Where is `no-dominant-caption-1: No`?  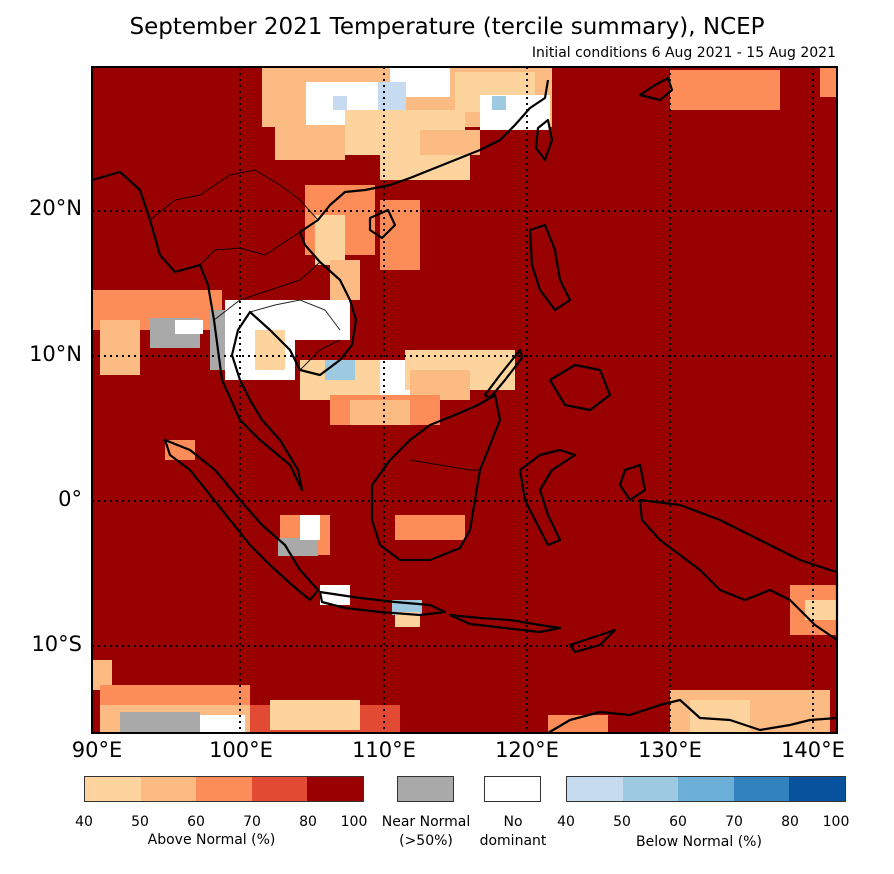
no-dominant-caption-1: No is located at coordinates (513, 822).